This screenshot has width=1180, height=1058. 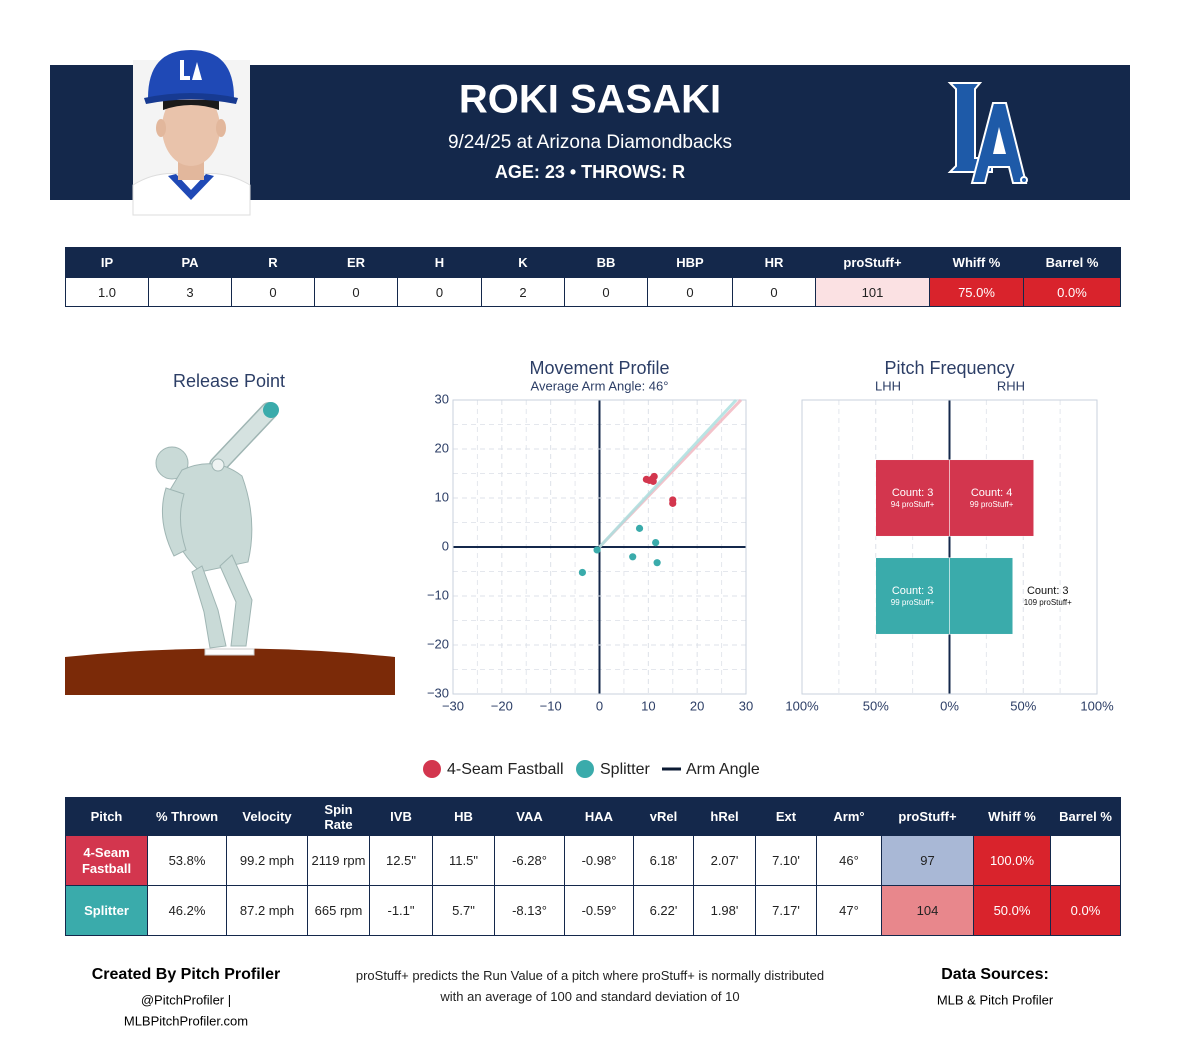 What do you see at coordinates (442, 447) in the screenshot?
I see `y-tick-label: 20` at bounding box center [442, 447].